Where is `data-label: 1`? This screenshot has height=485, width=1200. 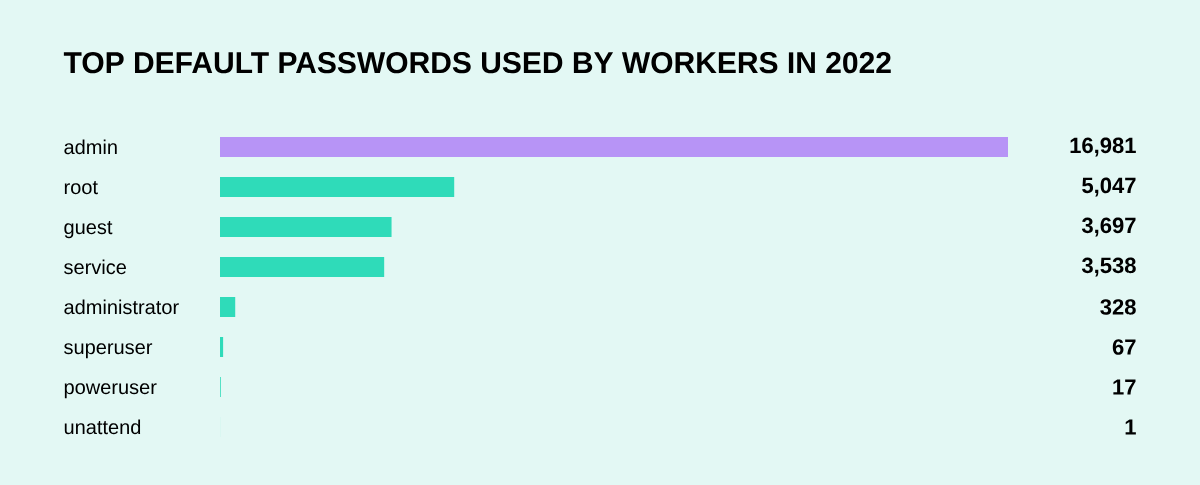 data-label: 1 is located at coordinates (1130, 427).